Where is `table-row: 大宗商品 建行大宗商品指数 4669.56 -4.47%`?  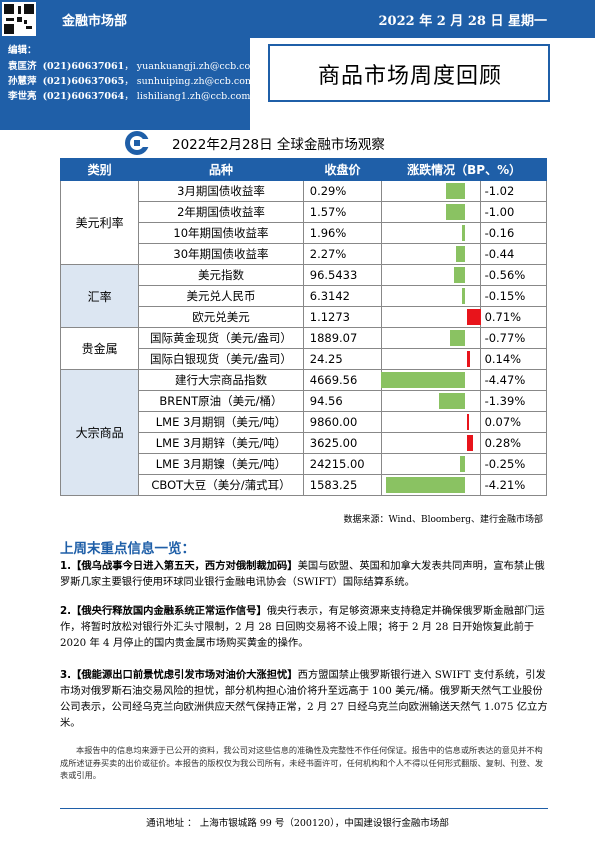
table-row: 大宗商品 建行大宗商品指数 4669.56 -4.47% is located at coordinates (303, 432).